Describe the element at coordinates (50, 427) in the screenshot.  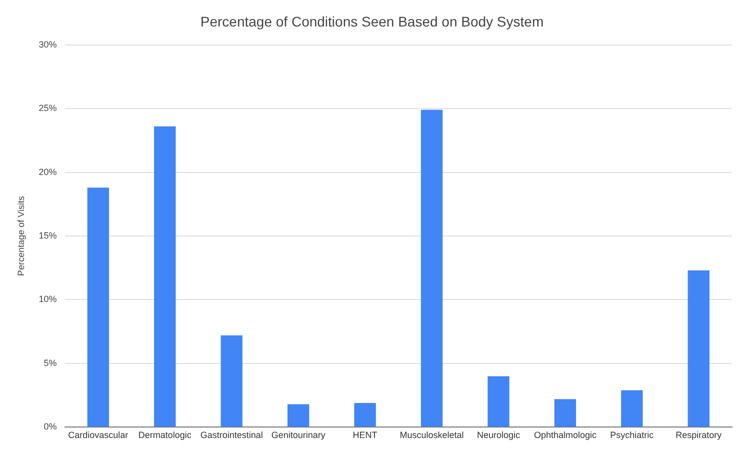
I see `y-tick-label: 0%` at that location.